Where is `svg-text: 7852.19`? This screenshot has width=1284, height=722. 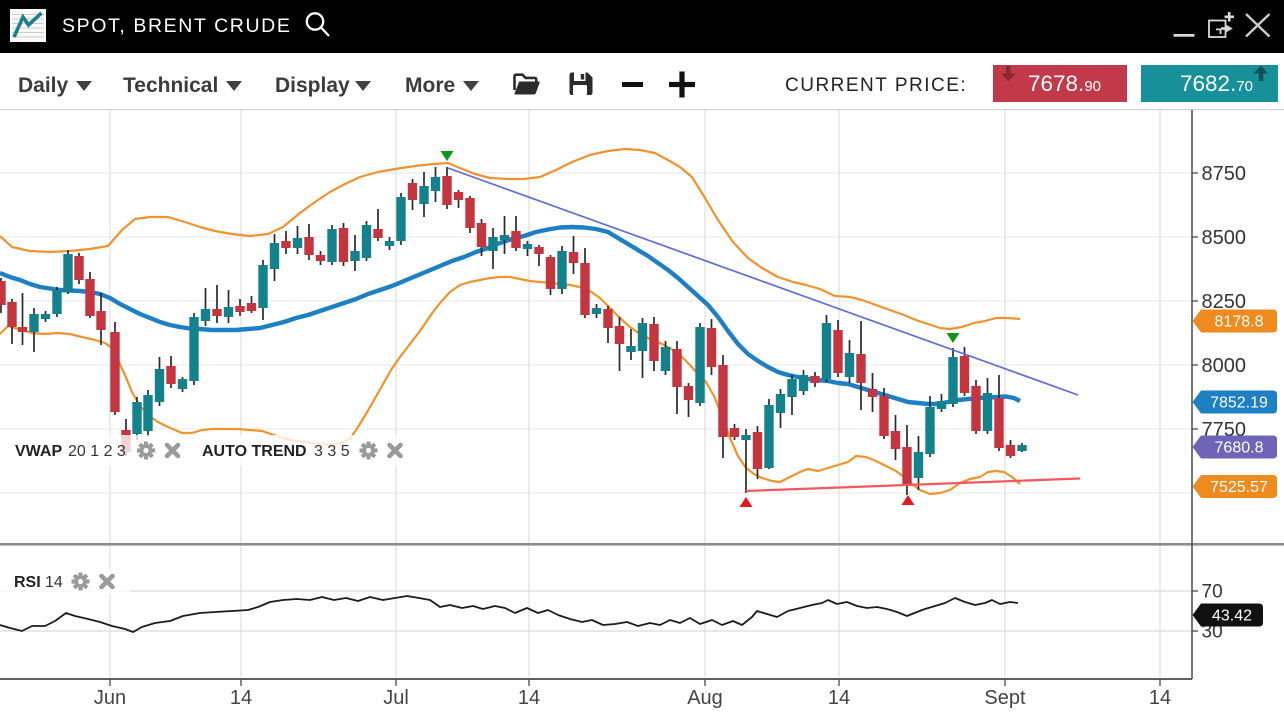 svg-text: 7852.19 is located at coordinates (1239, 403).